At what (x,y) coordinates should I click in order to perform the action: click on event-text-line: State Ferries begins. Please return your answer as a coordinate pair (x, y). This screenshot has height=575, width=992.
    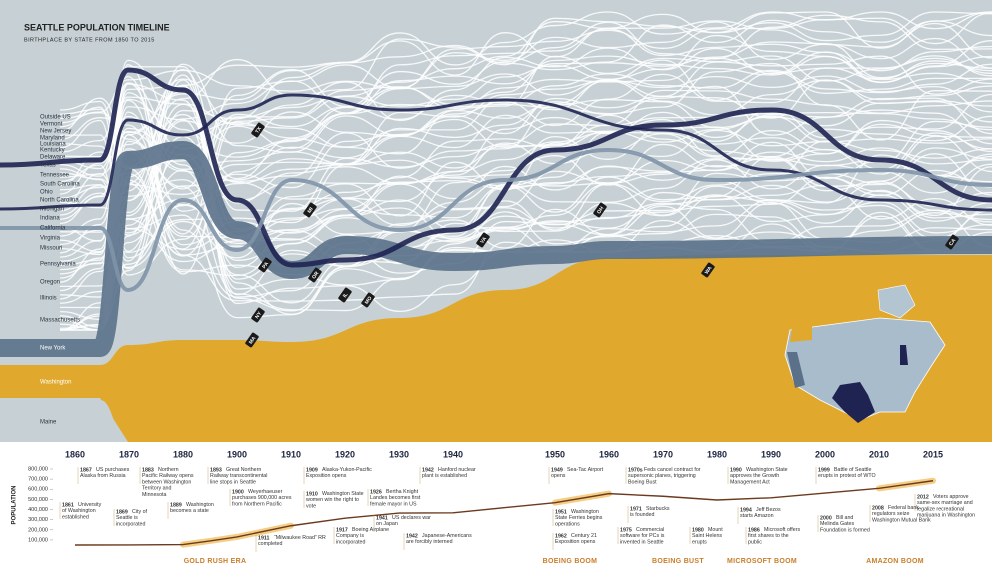
    Looking at the image, I should click on (579, 519).